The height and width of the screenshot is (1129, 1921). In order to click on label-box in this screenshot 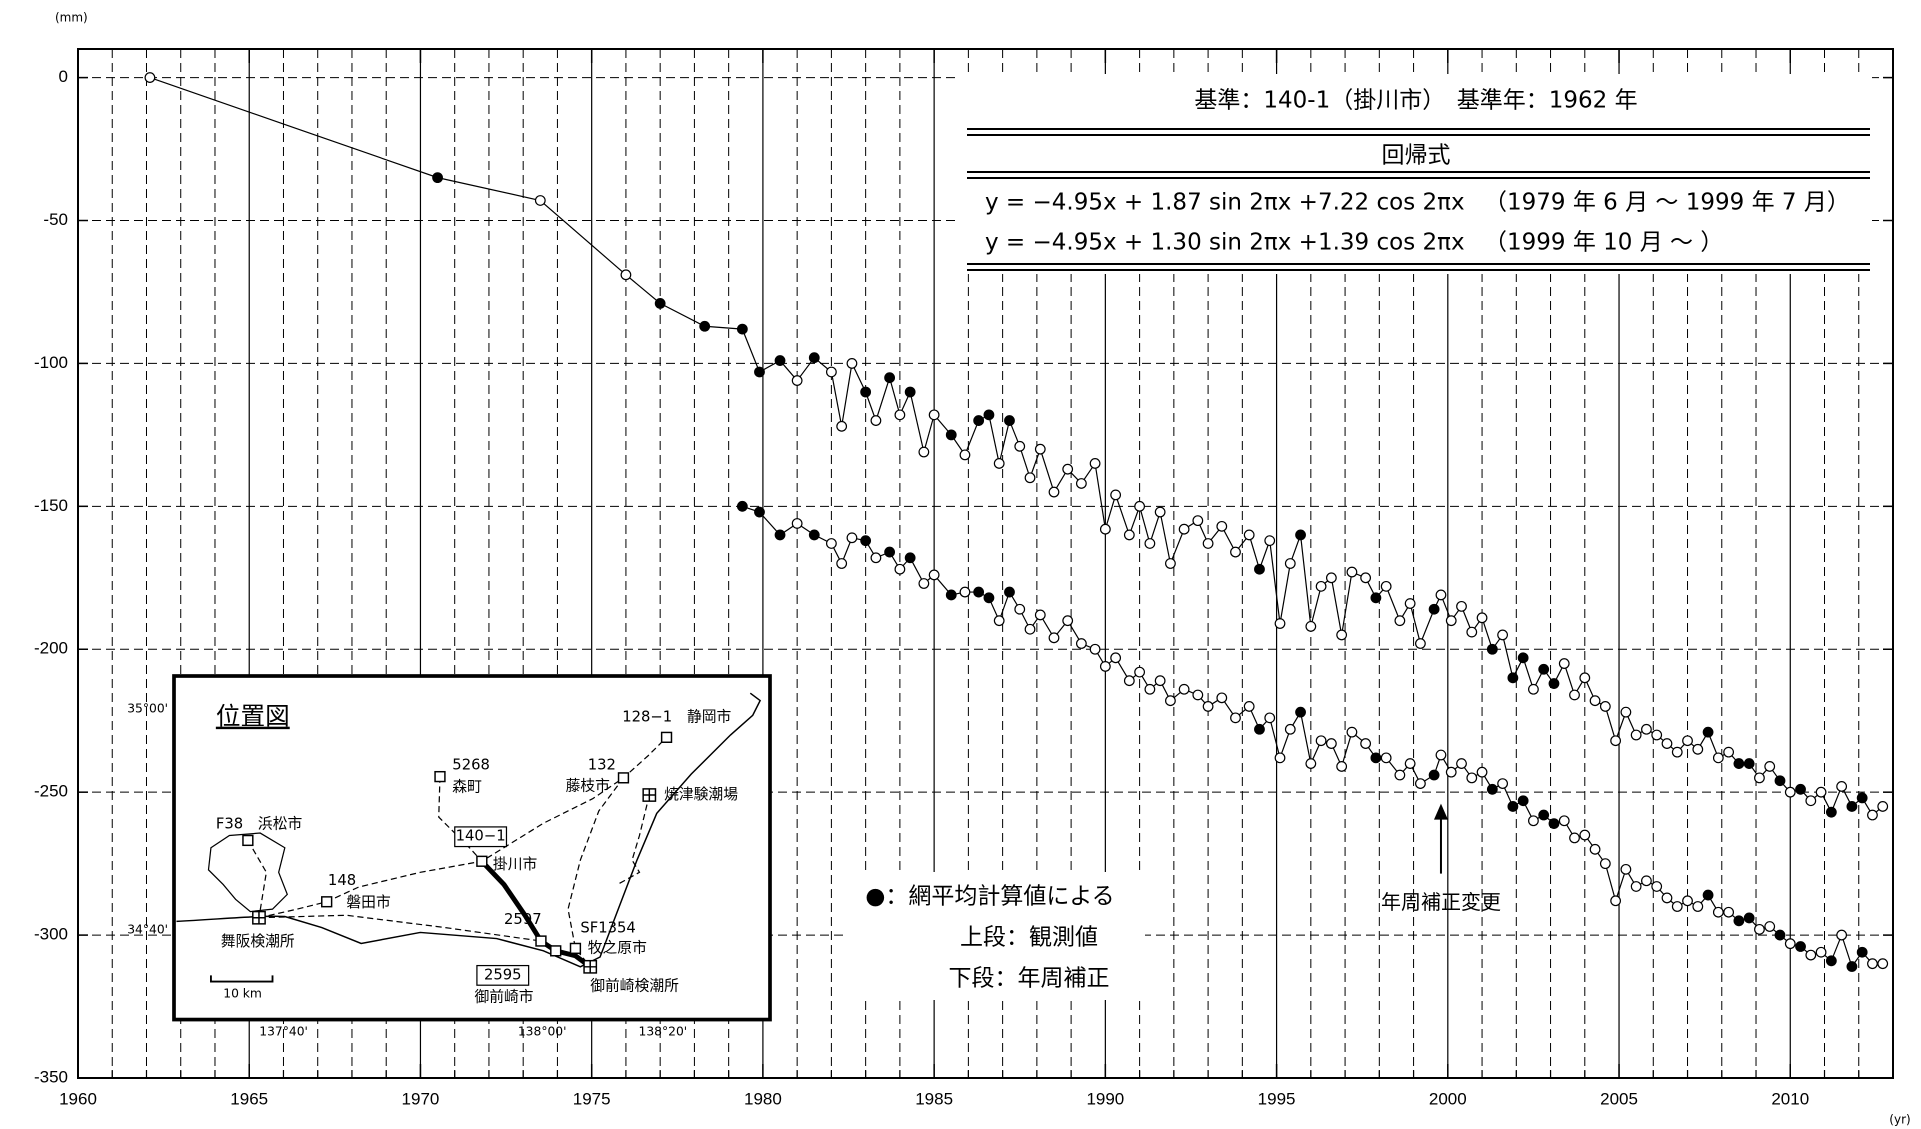, I will do `click(503, 975)`.